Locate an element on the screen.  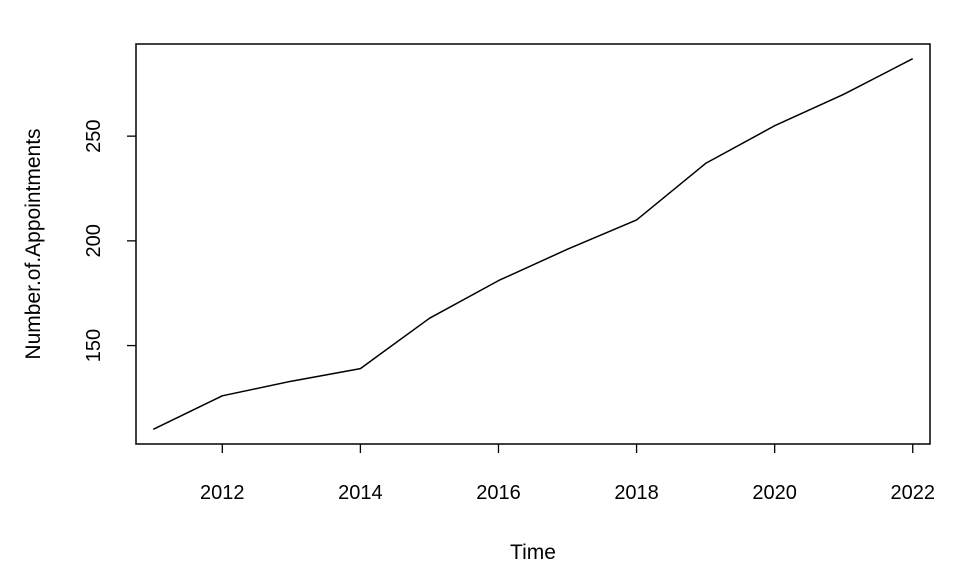
x-axis: 2012 2014 2016 2018 2020 2022 is located at coordinates (567, 474).